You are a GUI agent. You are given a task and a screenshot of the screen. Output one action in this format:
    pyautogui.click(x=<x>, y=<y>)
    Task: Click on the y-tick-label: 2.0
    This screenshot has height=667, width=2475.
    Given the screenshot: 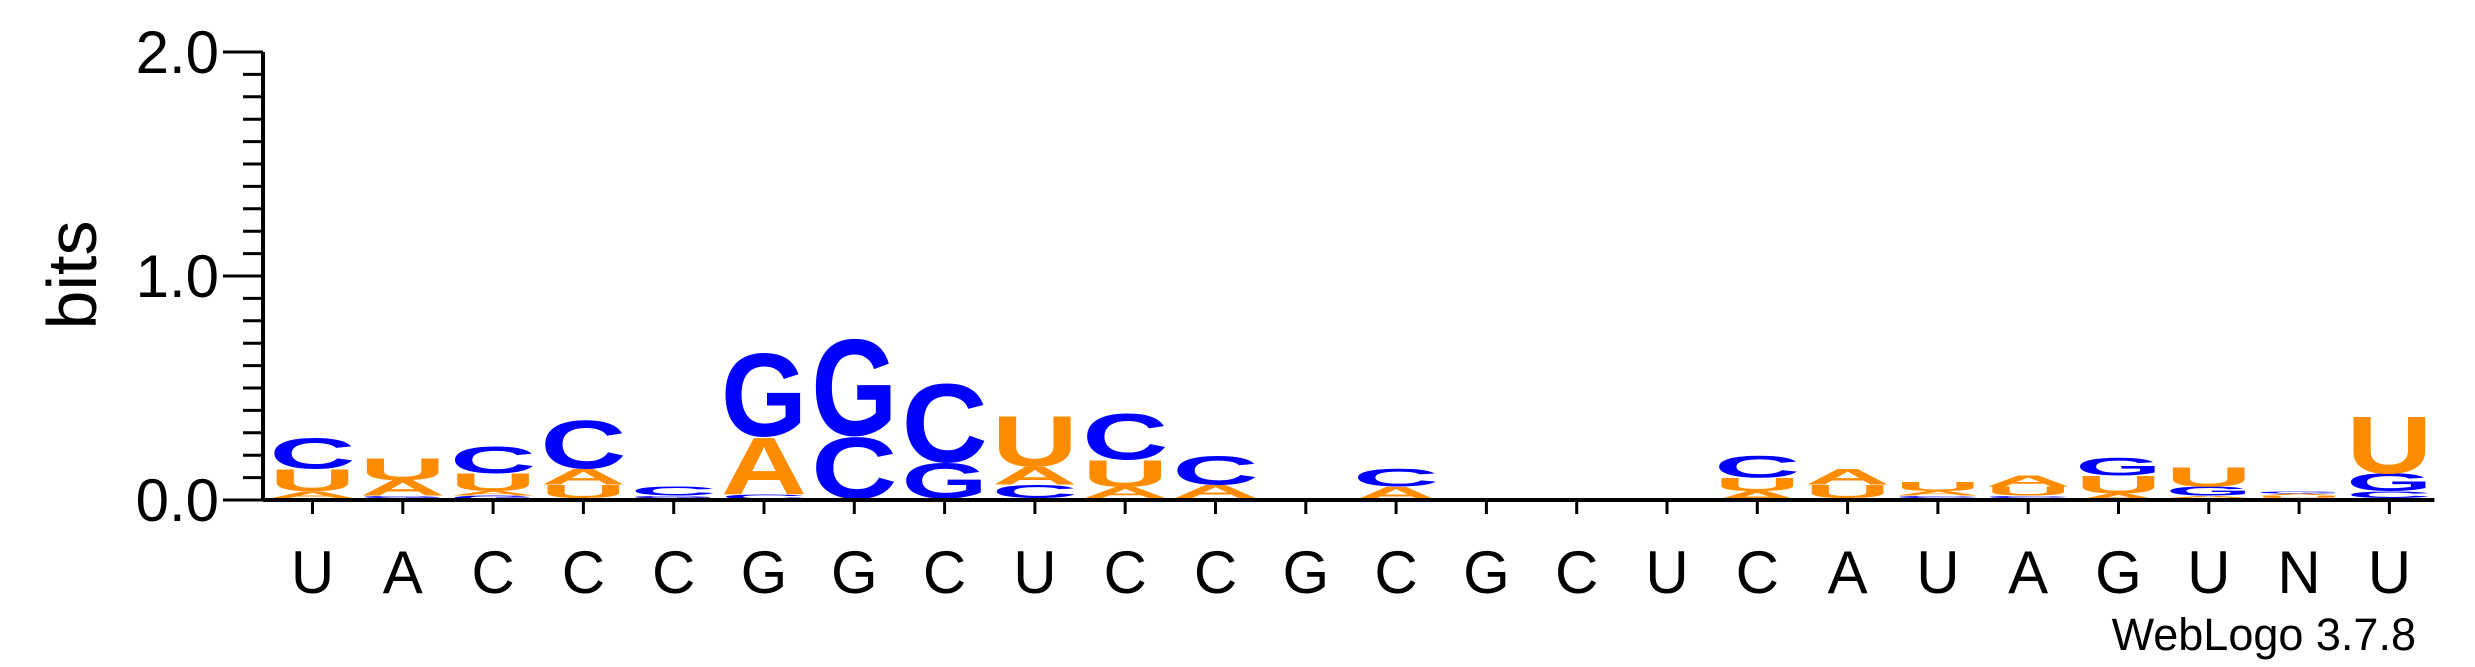 What is the action you would take?
    pyautogui.click(x=177, y=52)
    